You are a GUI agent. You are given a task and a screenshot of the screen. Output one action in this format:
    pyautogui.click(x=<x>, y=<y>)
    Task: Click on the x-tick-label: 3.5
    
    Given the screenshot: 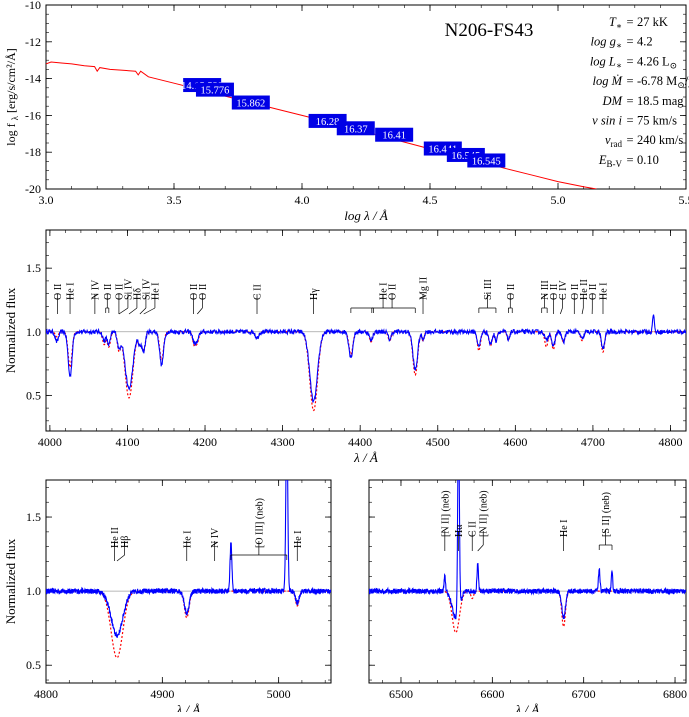 What is the action you would take?
    pyautogui.click(x=174, y=200)
    